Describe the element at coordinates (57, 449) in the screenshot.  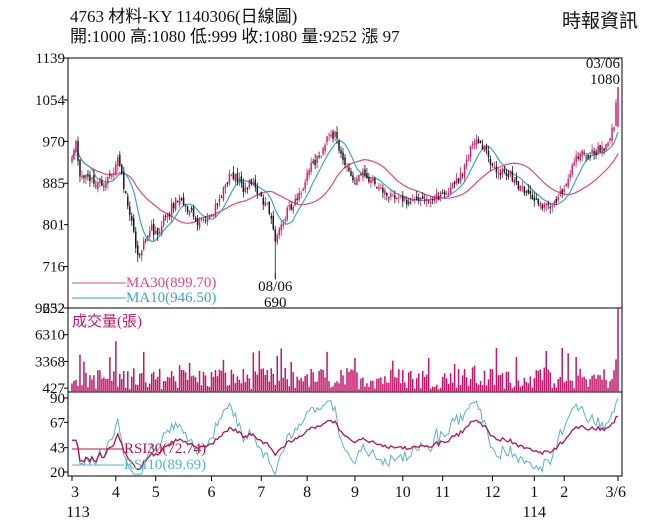
I see `rsi-y-tick-label: 43` at that location.